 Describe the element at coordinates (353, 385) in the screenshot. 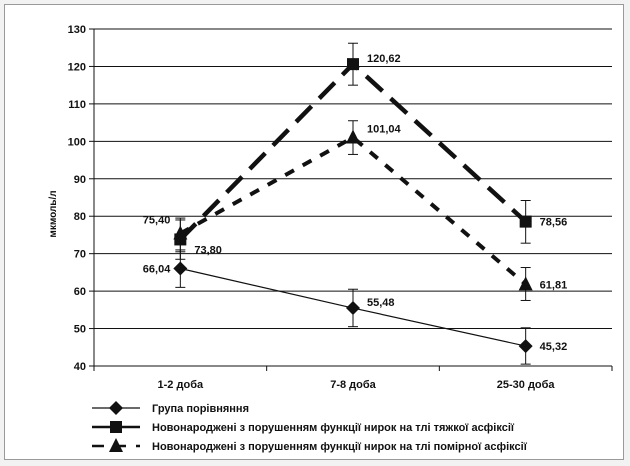

I see `x-tick-label: 7-8 доба` at that location.